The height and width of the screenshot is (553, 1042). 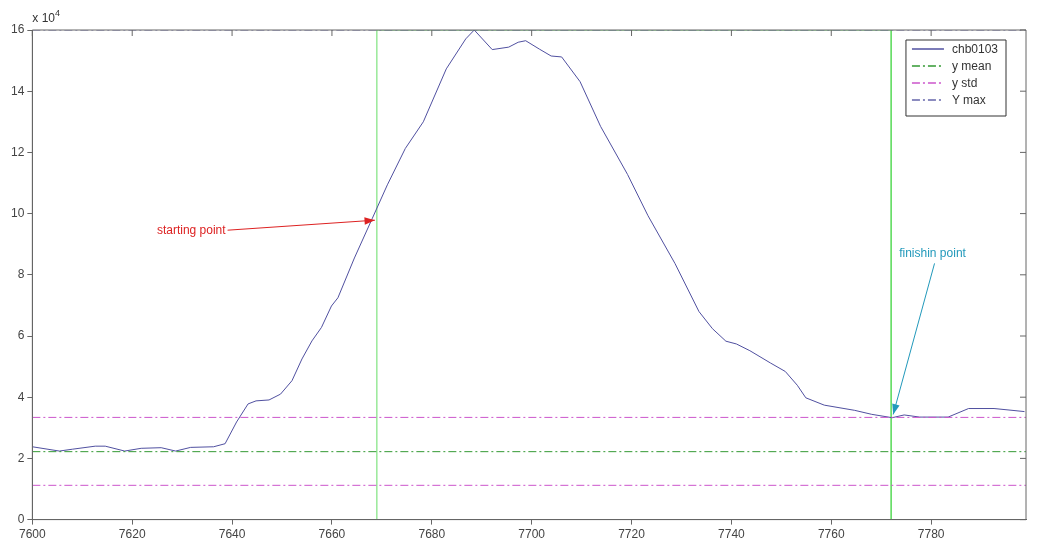 What do you see at coordinates (21, 457) in the screenshot?
I see `y-tick-label: 2` at bounding box center [21, 457].